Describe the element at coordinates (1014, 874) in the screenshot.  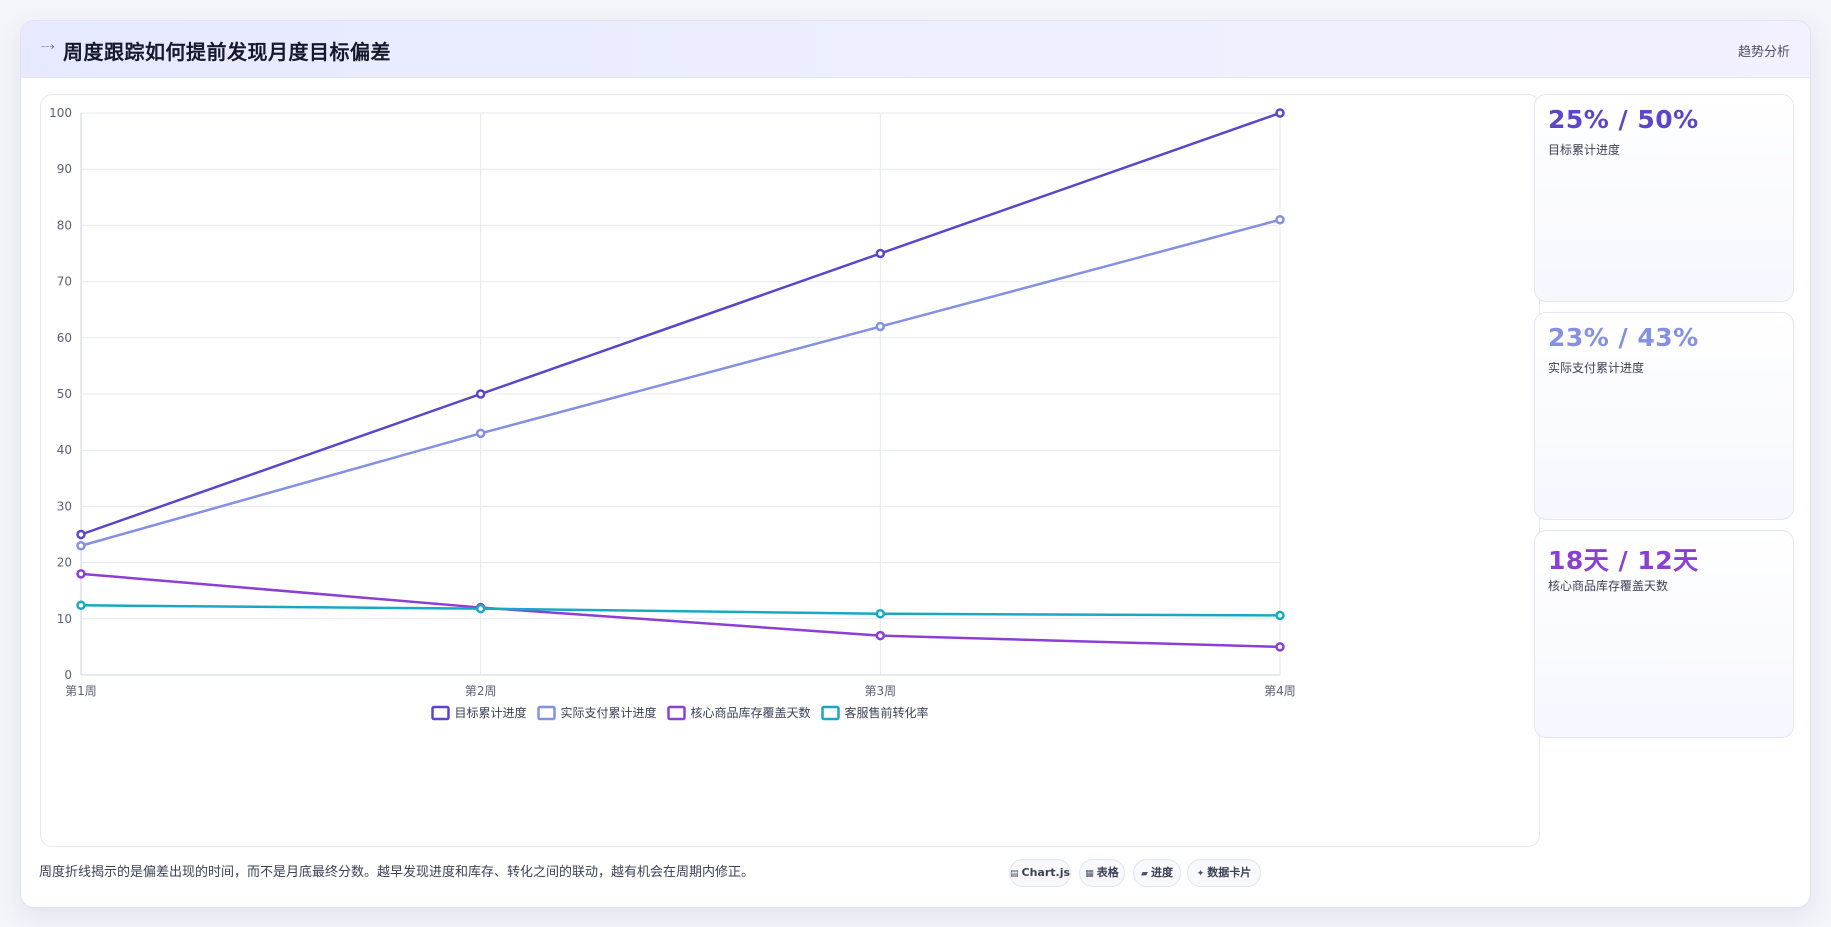
I see `chart-icon: ▤` at that location.